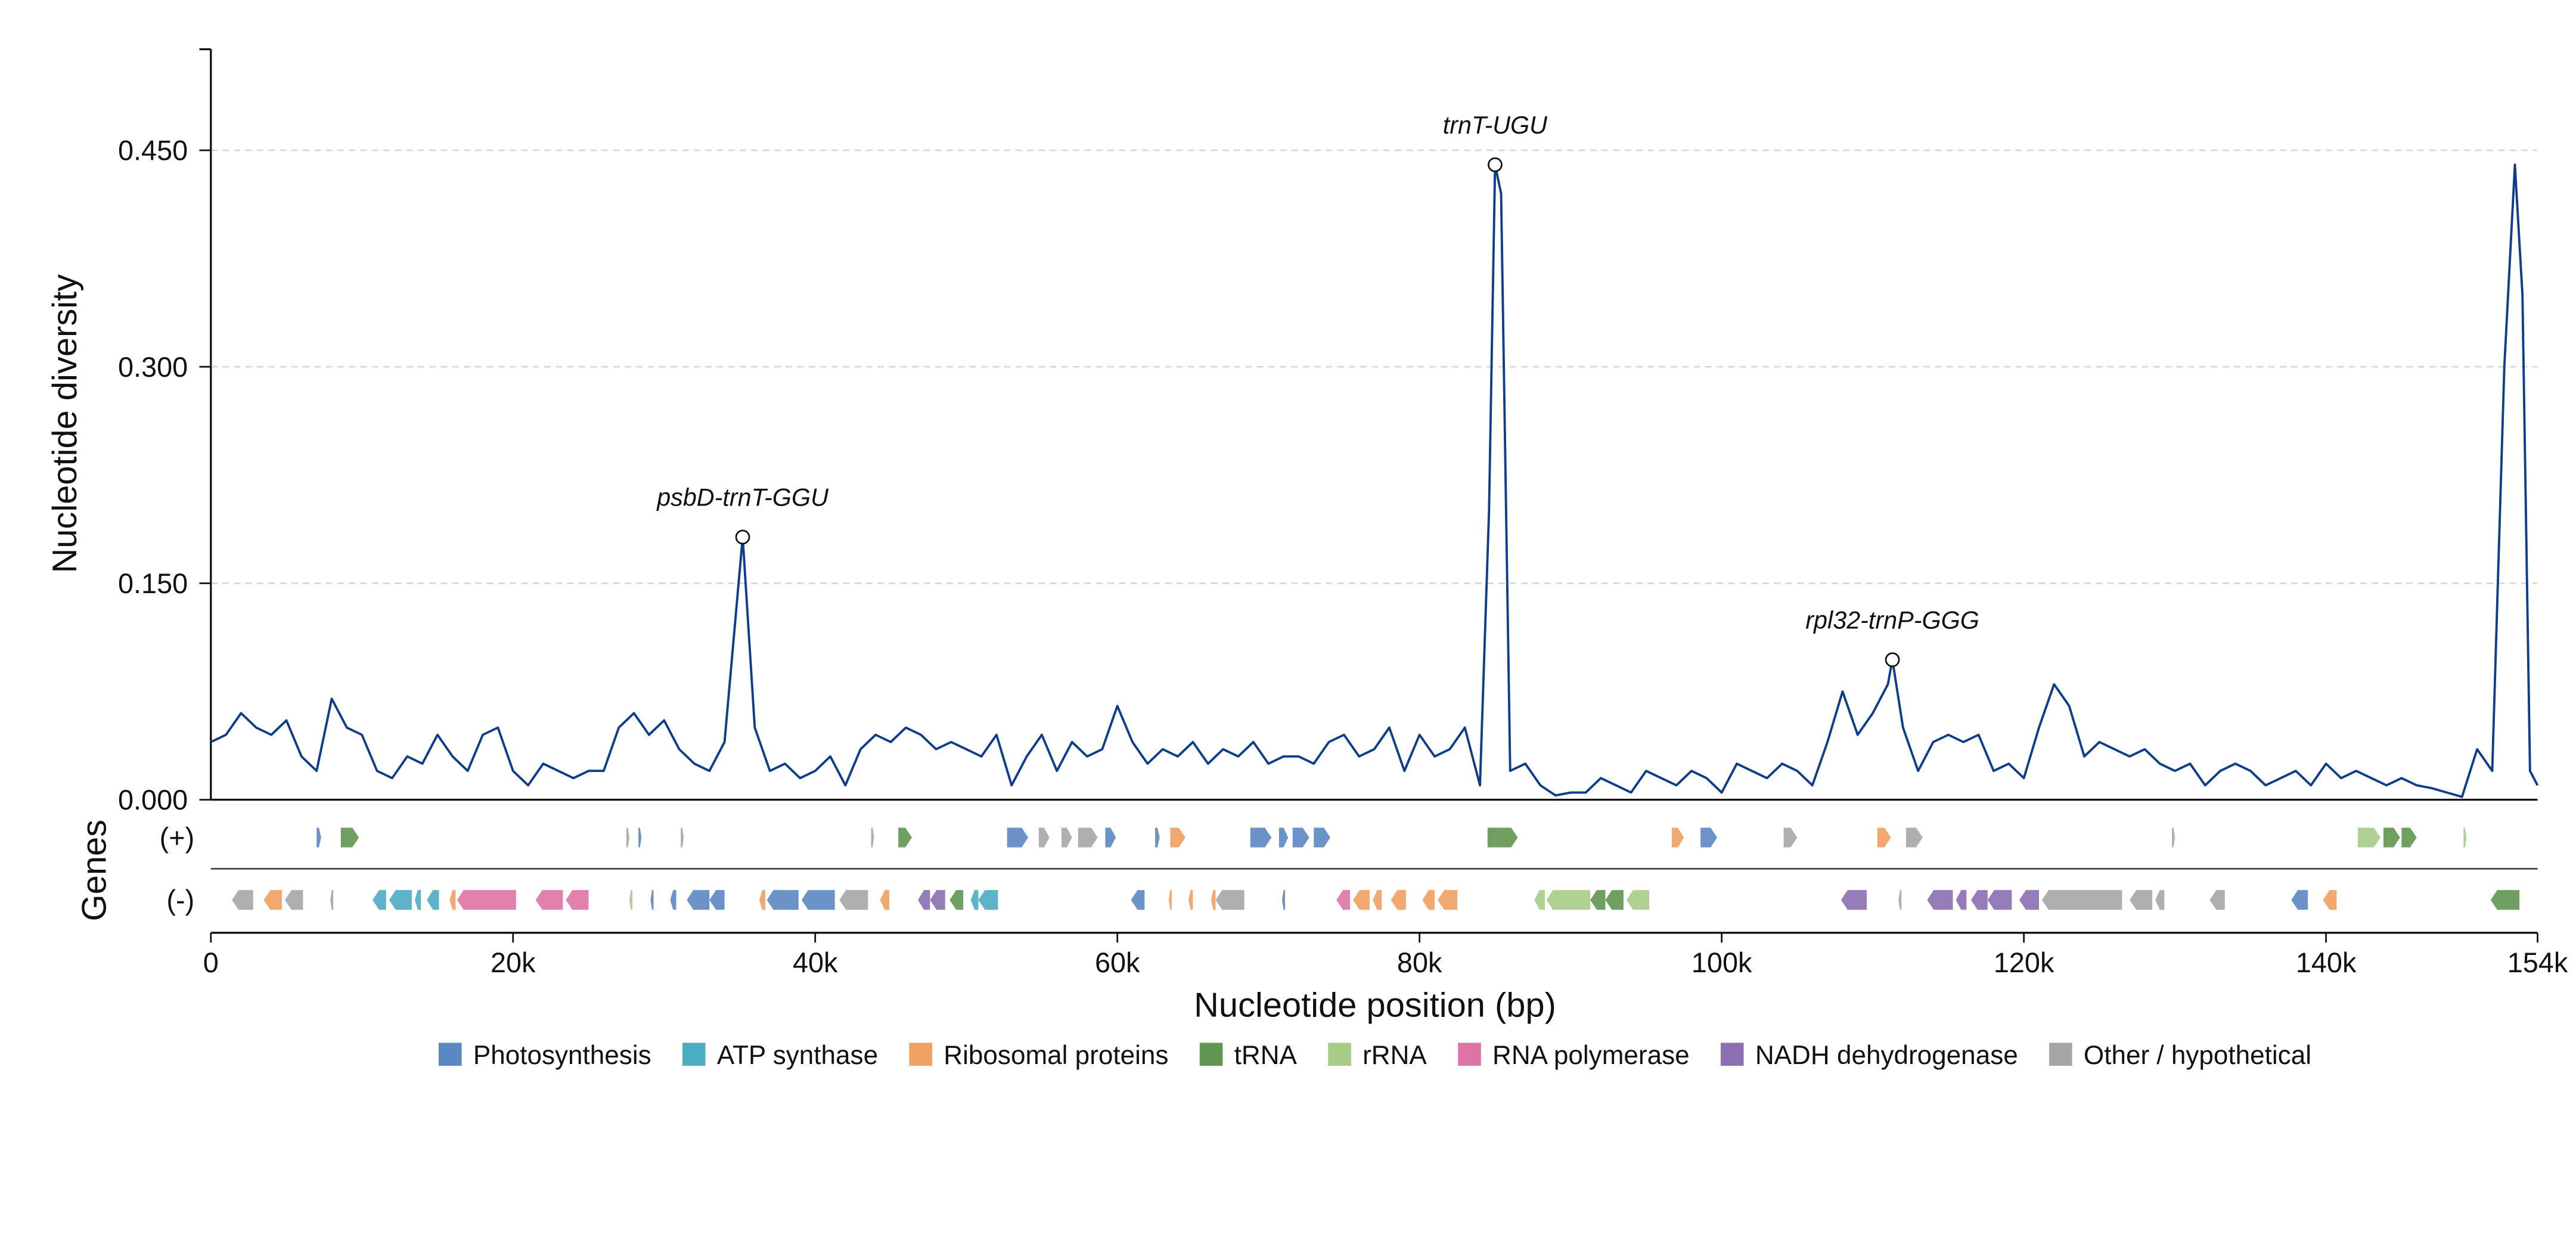 The height and width of the screenshot is (1253, 2576). I want to click on x-axis-title: Nucleotide position (bp), so click(1375, 1005).